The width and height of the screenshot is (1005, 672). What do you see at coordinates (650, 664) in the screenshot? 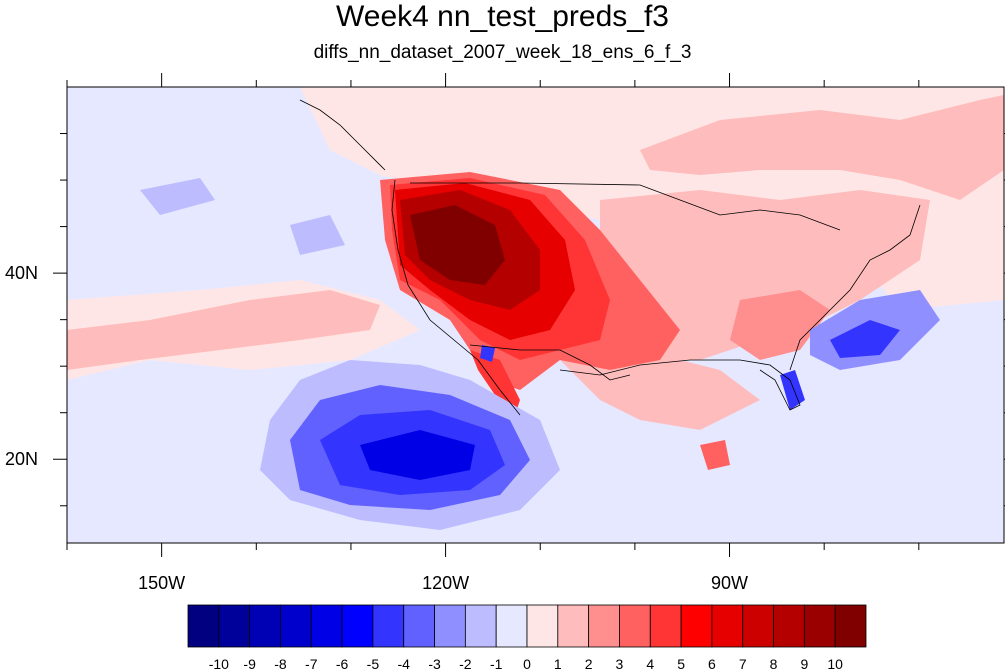
I see `colorbar-label: 4` at bounding box center [650, 664].